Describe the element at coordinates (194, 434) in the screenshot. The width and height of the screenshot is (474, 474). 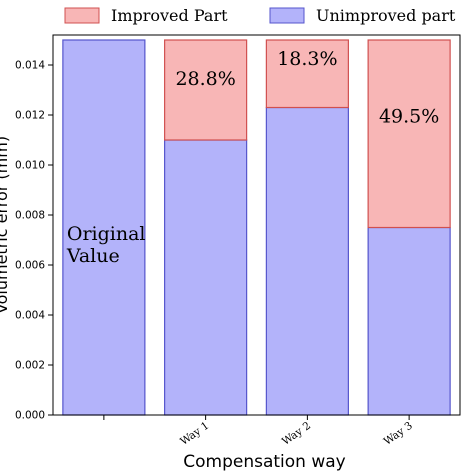
I see `x-tick-label-1: Way 1` at that location.